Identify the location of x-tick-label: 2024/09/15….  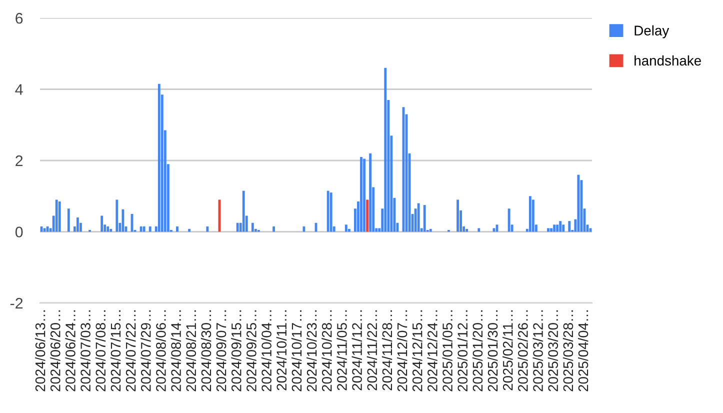
(236, 351).